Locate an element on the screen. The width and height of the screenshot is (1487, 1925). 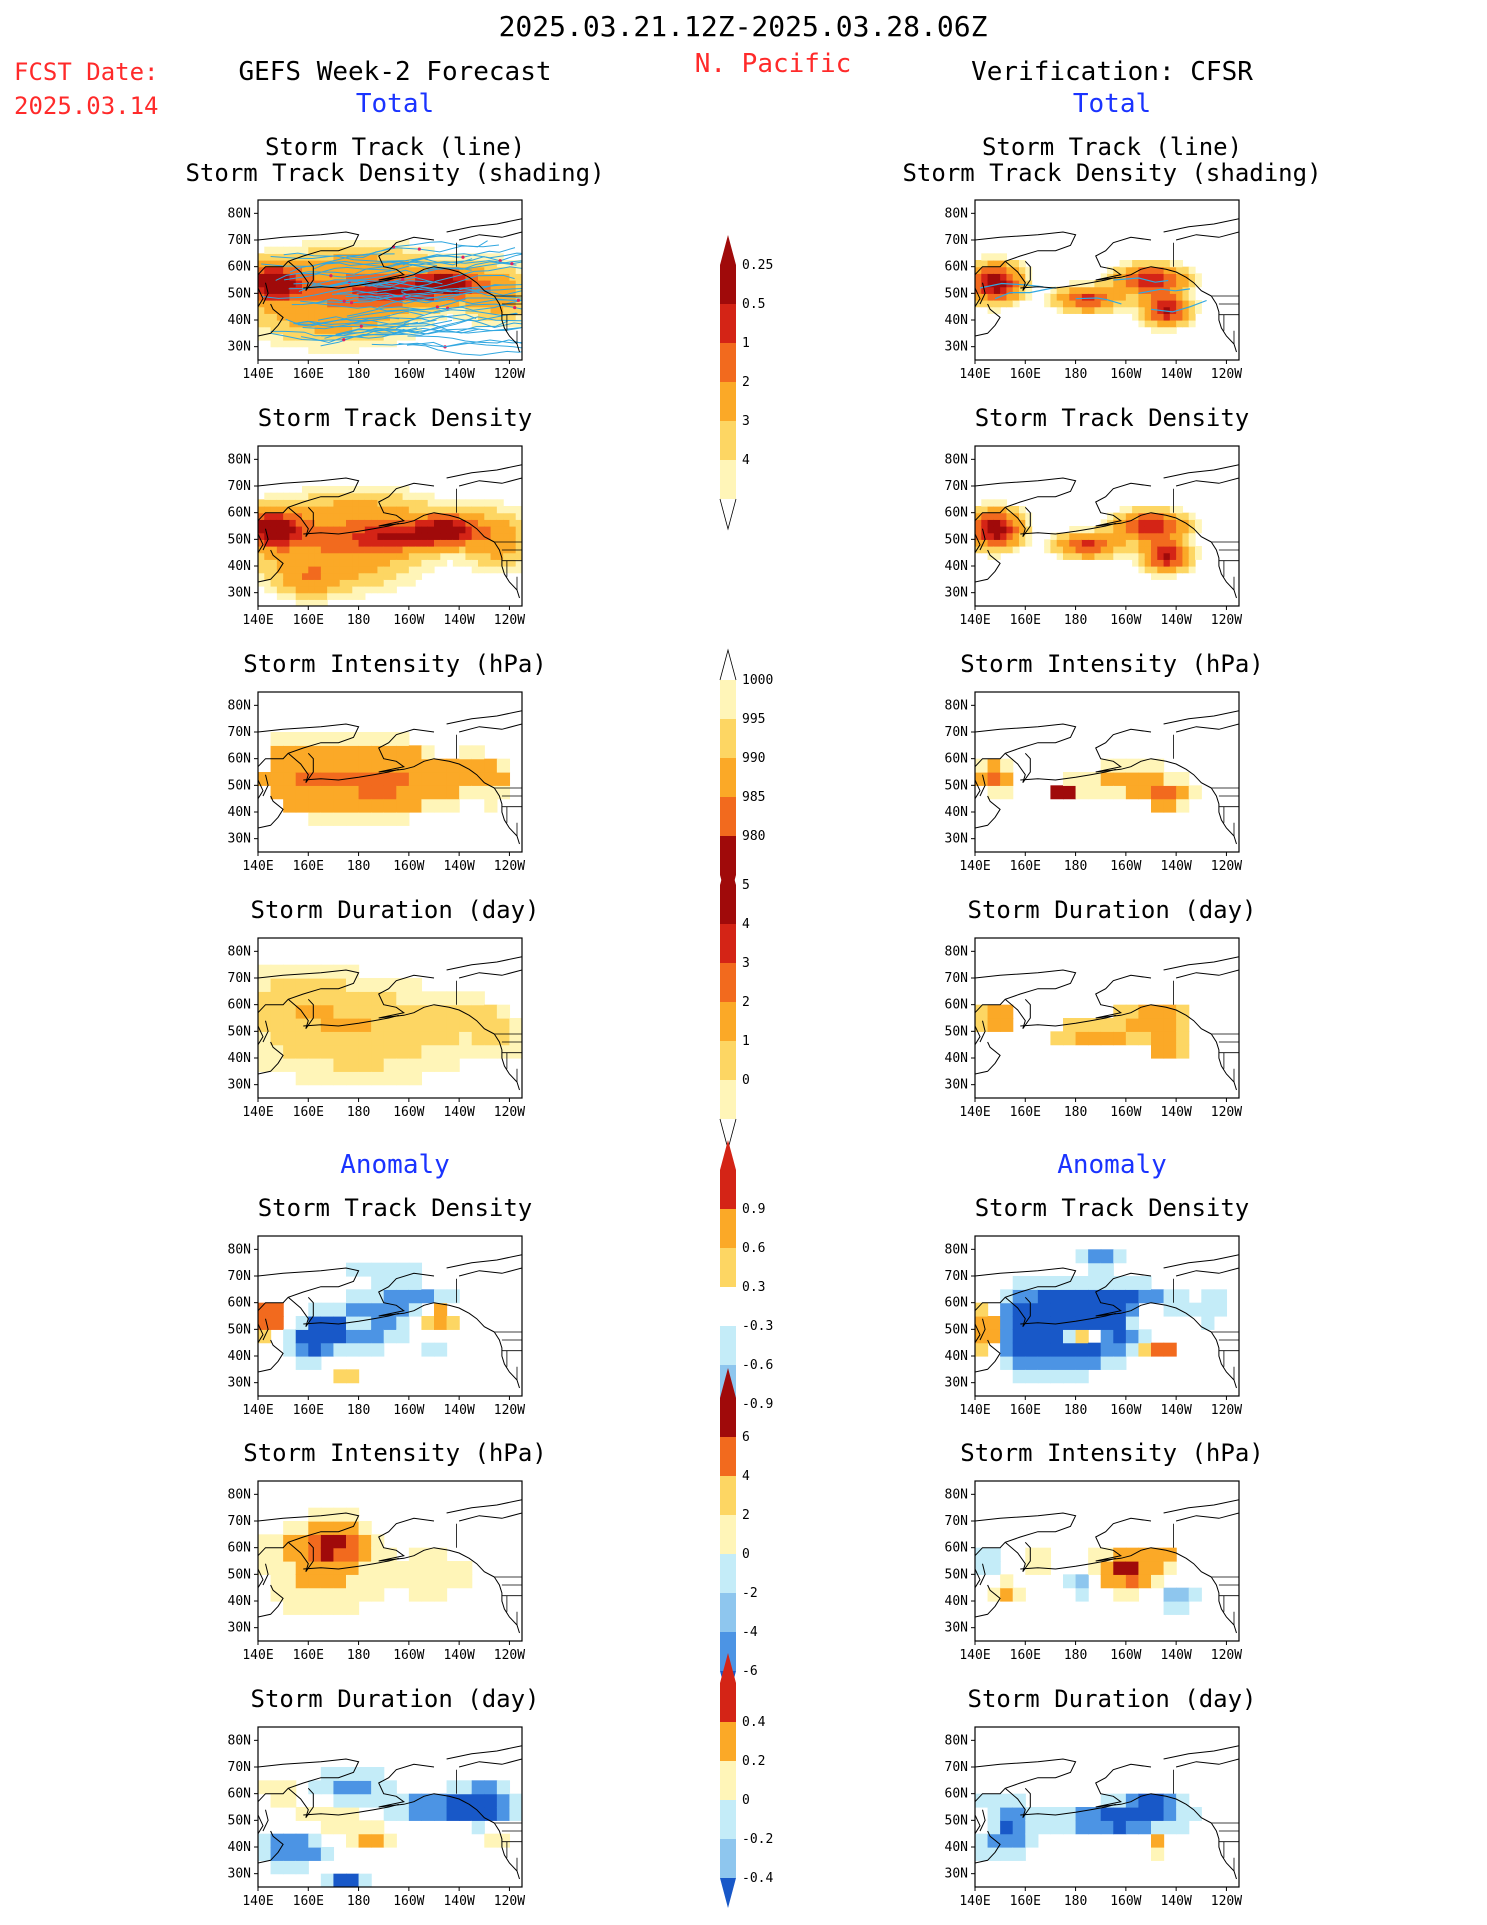
lon-tick-label: 140E is located at coordinates (974, 374).